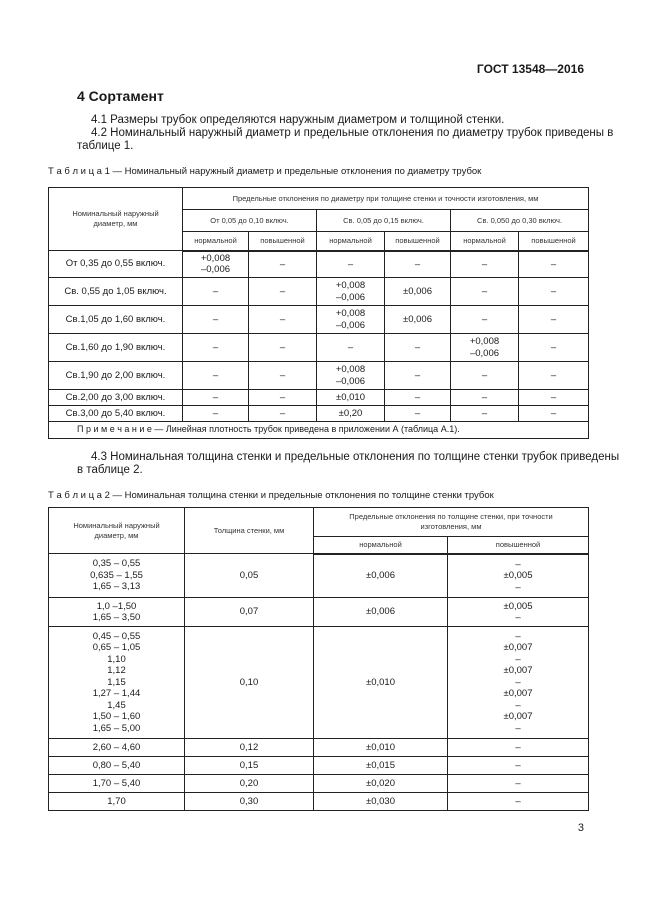  Describe the element at coordinates (553, 241) in the screenshot. I see `precision-header: повышенной` at that location.